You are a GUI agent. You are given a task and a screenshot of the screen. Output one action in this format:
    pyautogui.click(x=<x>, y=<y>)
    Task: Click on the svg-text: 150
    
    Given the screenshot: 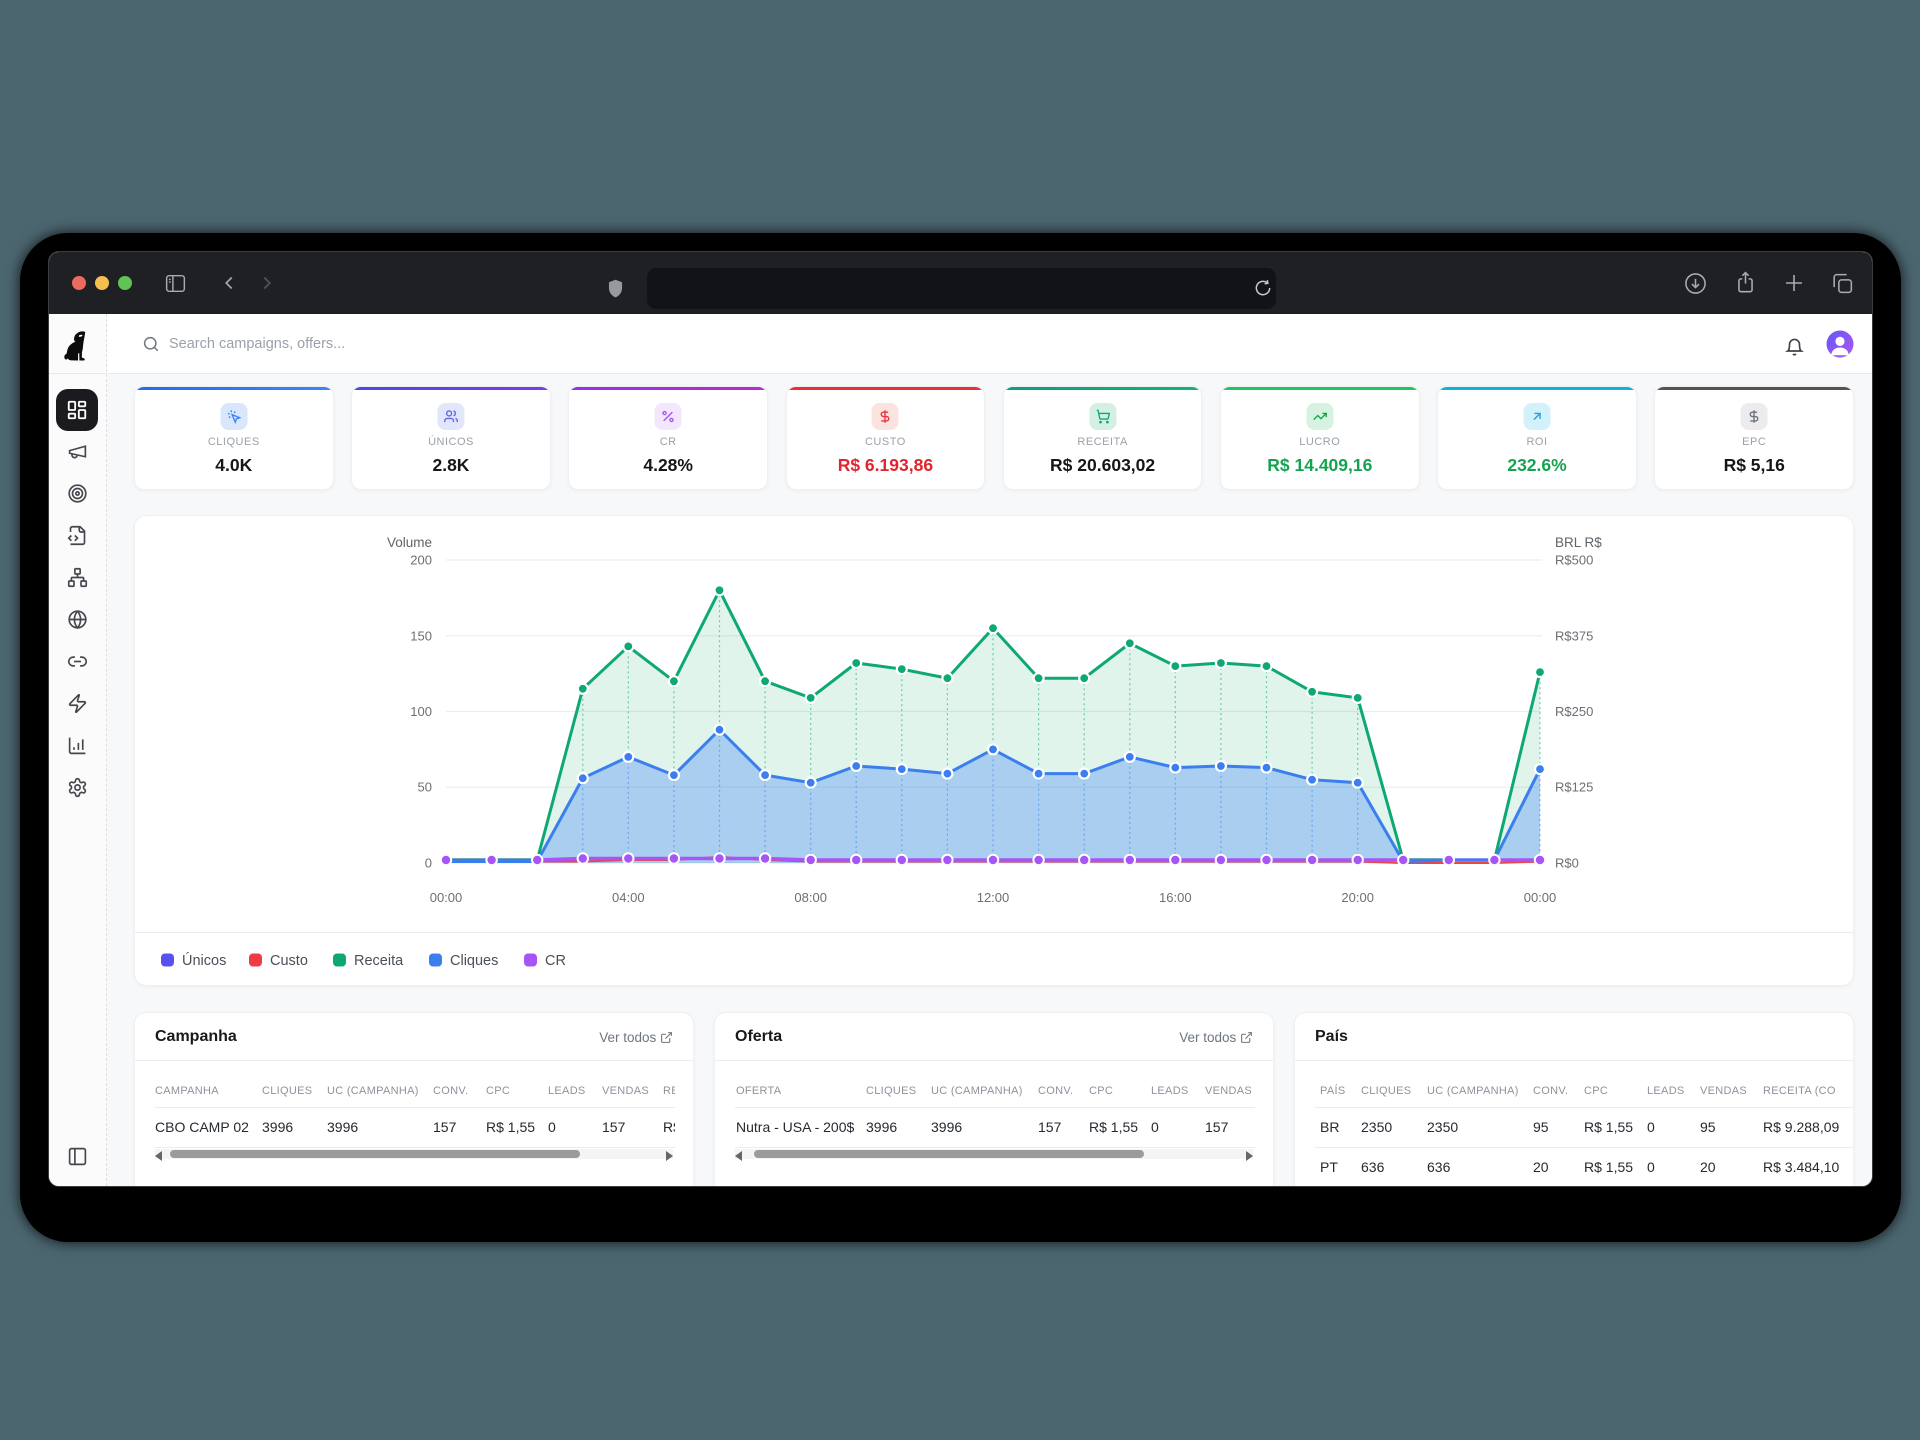 What is the action you would take?
    pyautogui.click(x=421, y=635)
    